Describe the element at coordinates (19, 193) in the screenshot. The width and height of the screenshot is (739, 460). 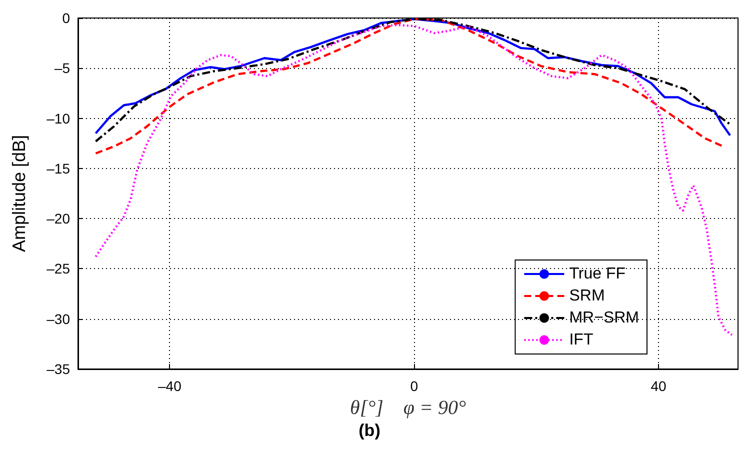
I see `y-axis-title: Amplitude [dB]` at that location.